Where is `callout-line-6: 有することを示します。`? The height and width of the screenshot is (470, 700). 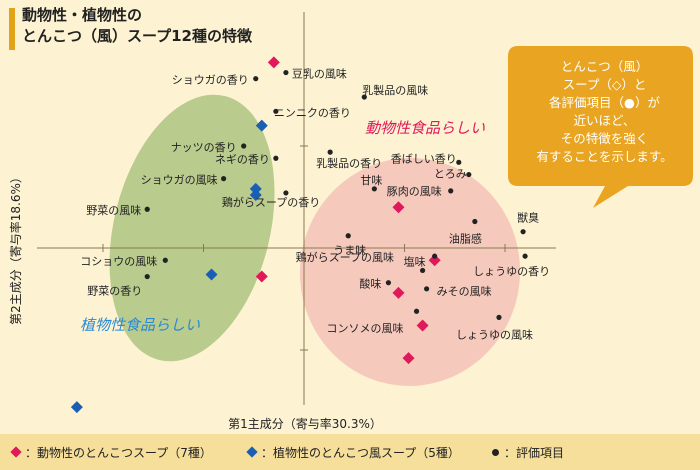 callout-line-6: 有することを示します。 is located at coordinates (604, 156).